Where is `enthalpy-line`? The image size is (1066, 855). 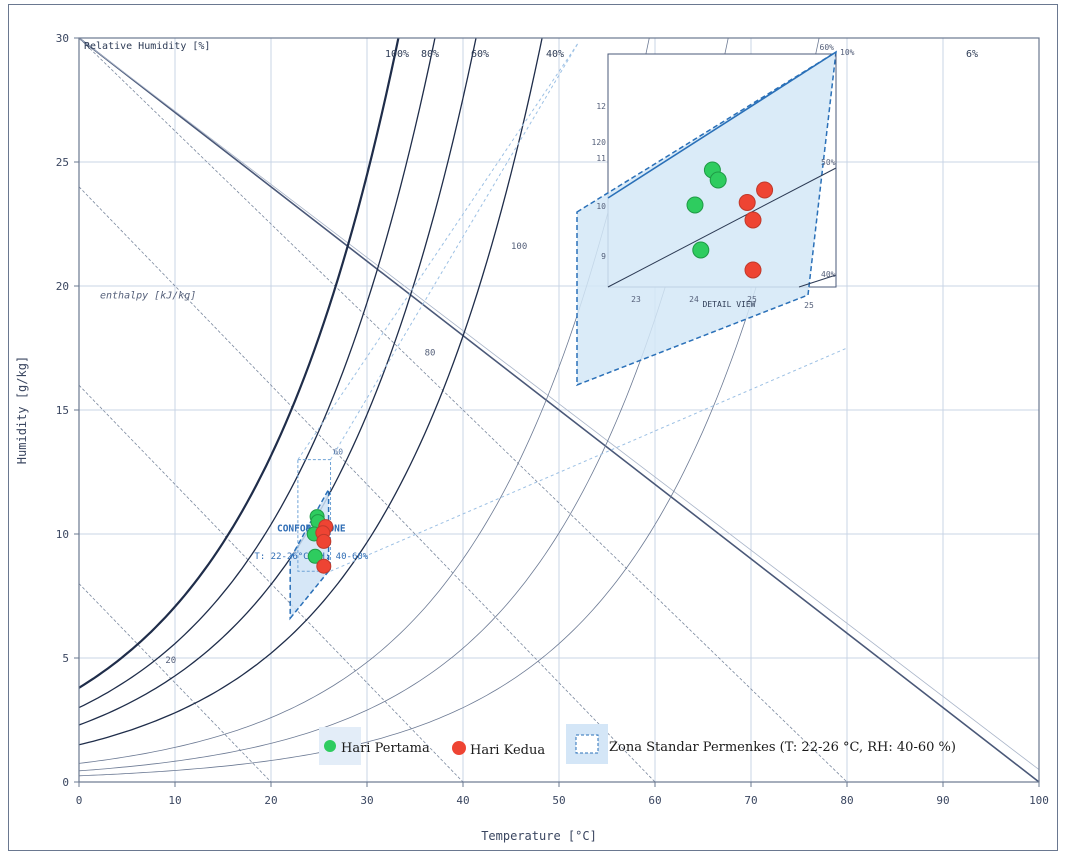 enthalpy-line is located at coordinates (175, 682).